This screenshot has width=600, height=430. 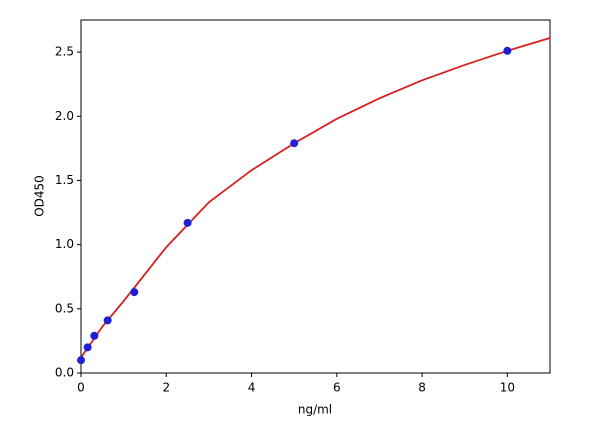 What do you see at coordinates (64, 52) in the screenshot?
I see `y-tick-label: 2.5` at bounding box center [64, 52].